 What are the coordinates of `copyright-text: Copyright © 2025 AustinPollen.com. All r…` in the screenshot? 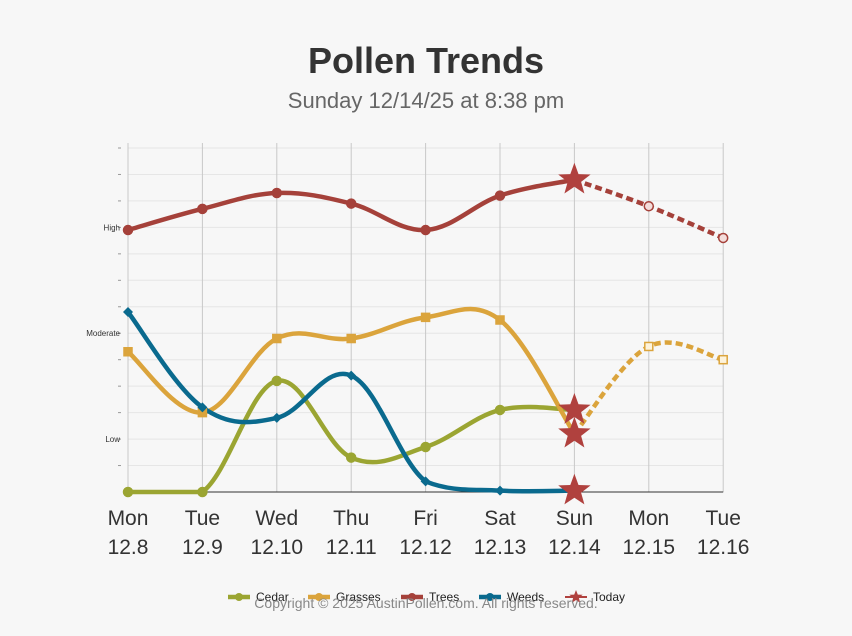 It's located at (426, 603).